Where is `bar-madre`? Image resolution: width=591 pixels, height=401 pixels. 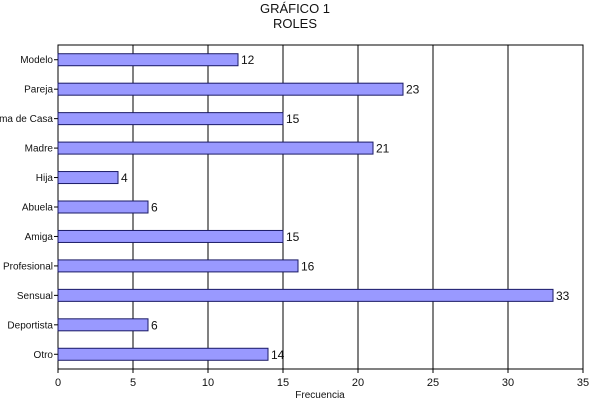
bar-madre is located at coordinates (215, 148).